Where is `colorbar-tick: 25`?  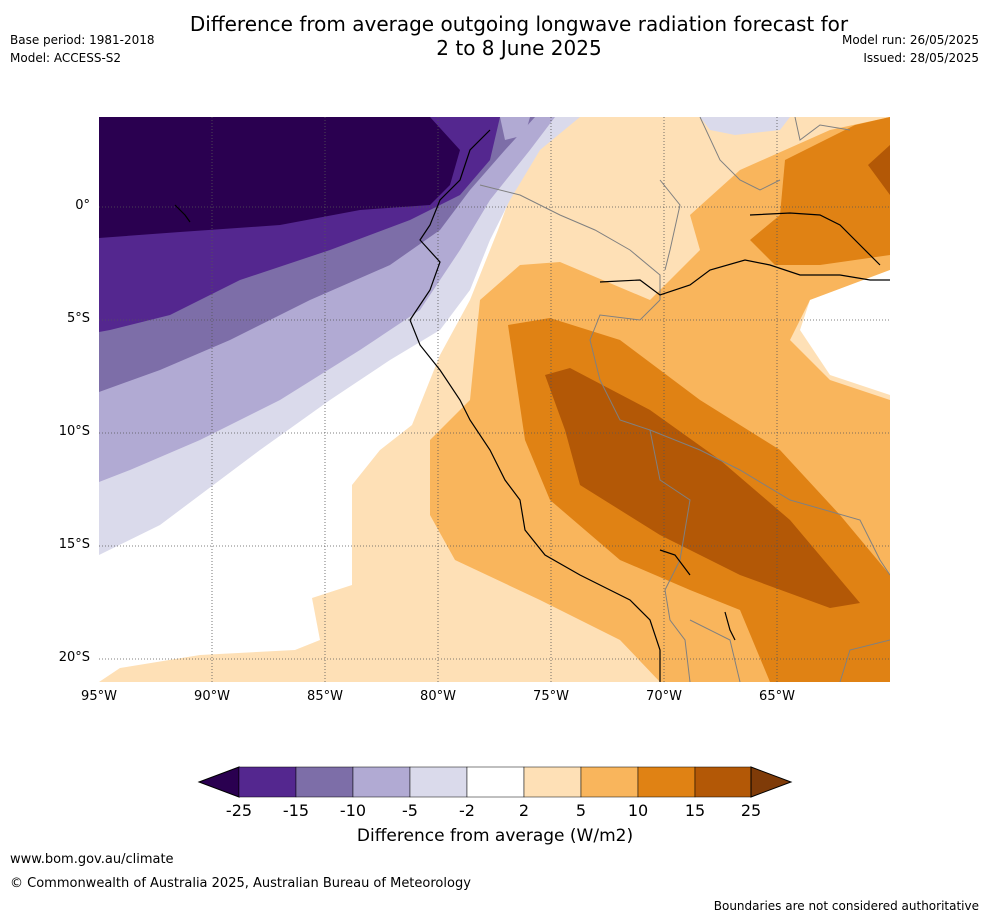 colorbar-tick: 25 is located at coordinates (751, 810).